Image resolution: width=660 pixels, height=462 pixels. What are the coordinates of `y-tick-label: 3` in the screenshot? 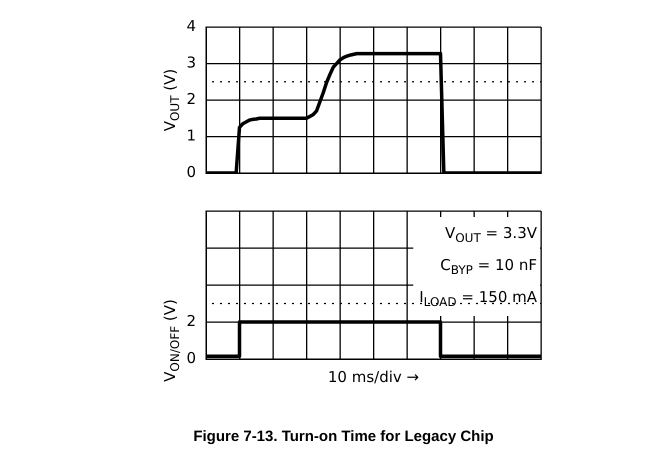 It's located at (191, 62).